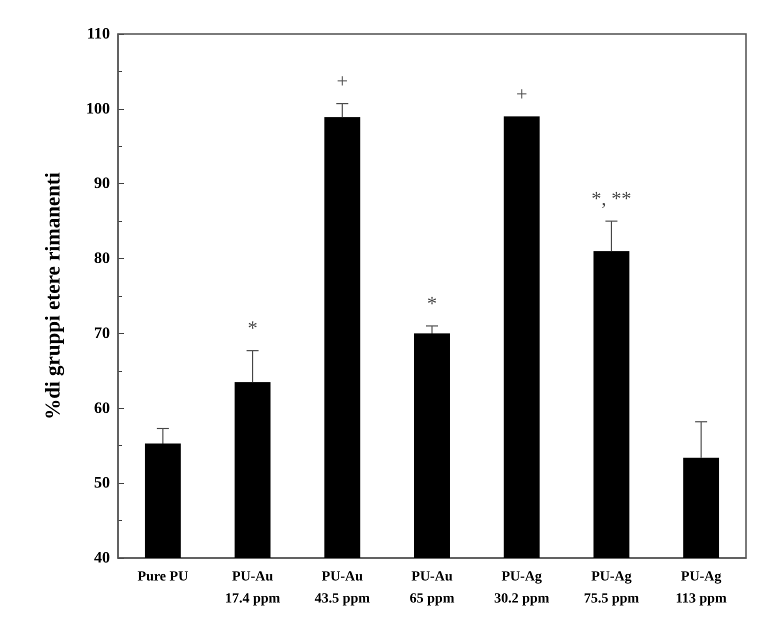  I want to click on x-tick-label: PU-Ag 30.2 ppm, so click(522, 588).